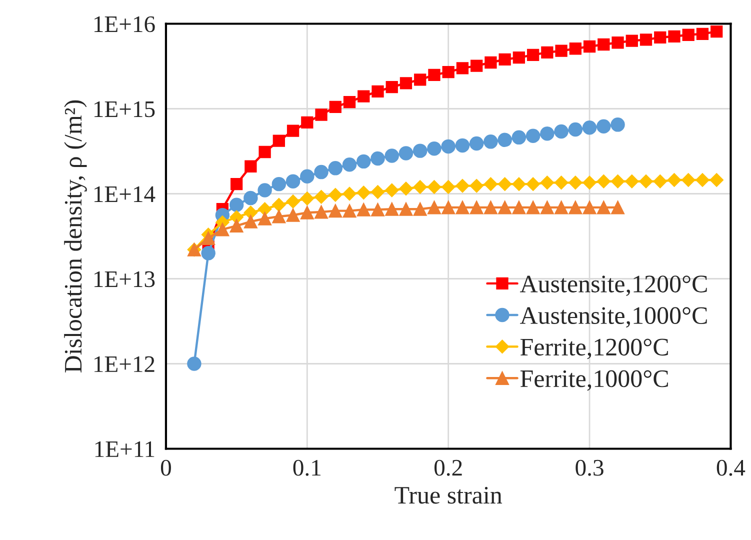 The width and height of the screenshot is (751, 540). What do you see at coordinates (165, 468) in the screenshot?
I see `x-tick-label: 0` at bounding box center [165, 468].